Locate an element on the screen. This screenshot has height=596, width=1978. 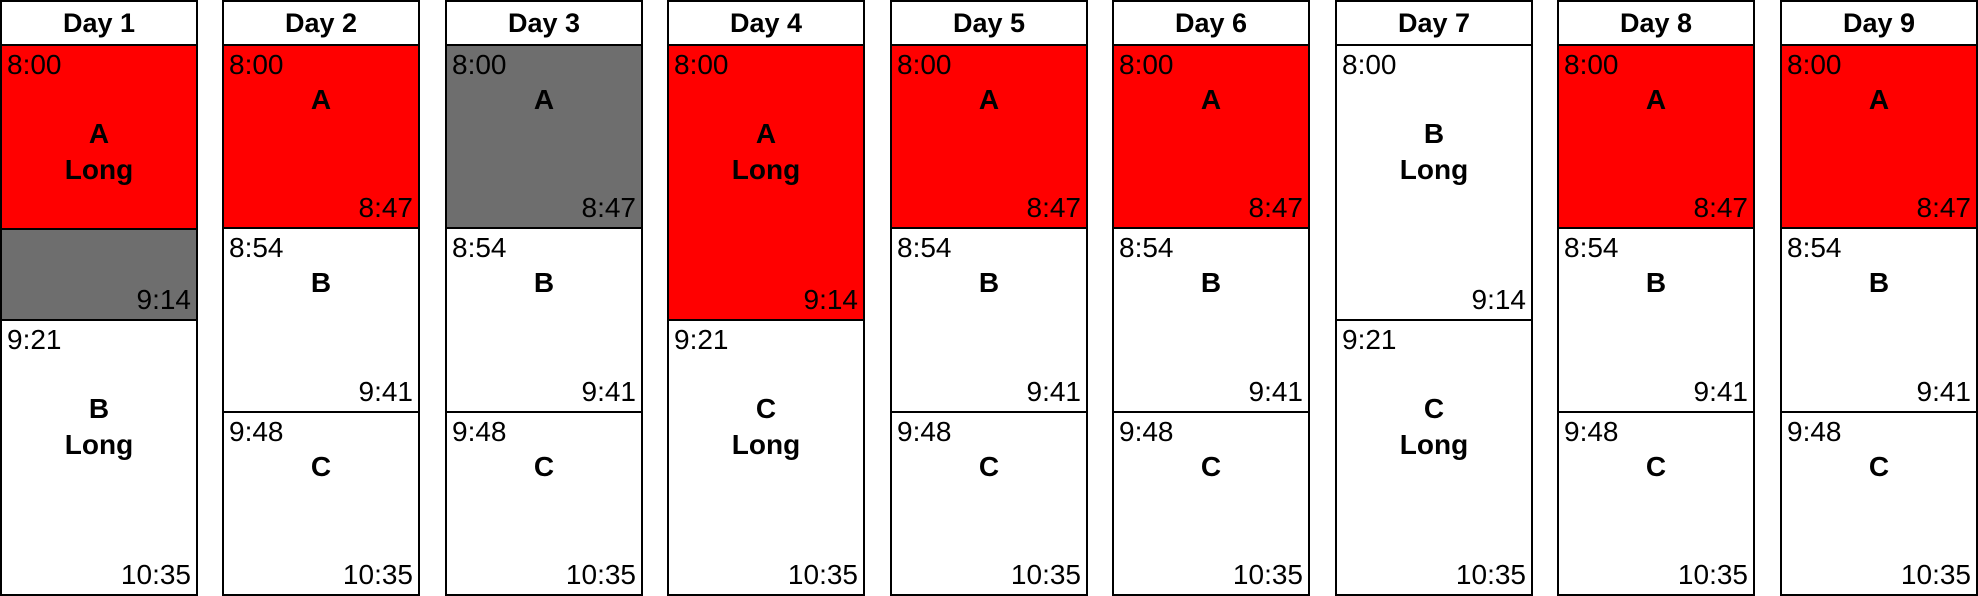
day-column: Day 8 8:00 8:47 A 8:54 9:41 B 9:48 10:35 C is located at coordinates (1656, 298).